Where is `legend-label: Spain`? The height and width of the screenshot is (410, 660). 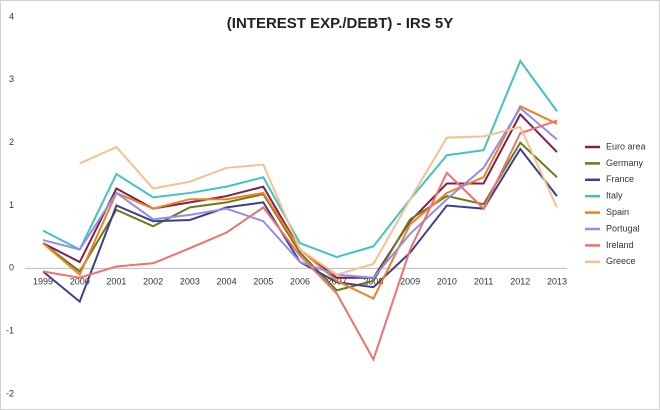
legend-label: Spain is located at coordinates (617, 212).